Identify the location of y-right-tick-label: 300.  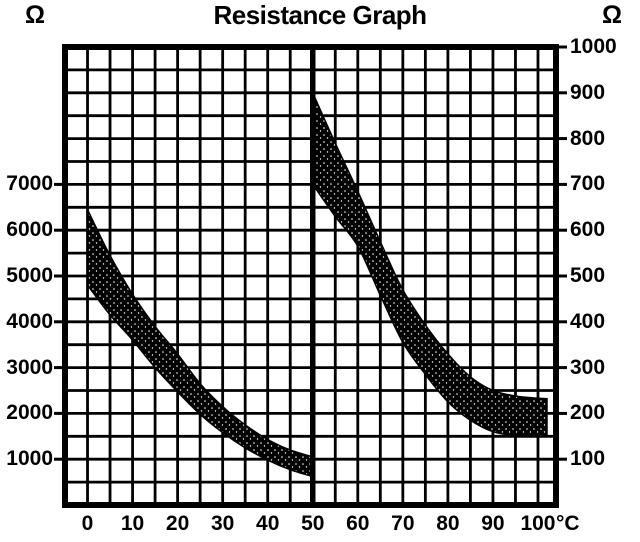
(588, 367).